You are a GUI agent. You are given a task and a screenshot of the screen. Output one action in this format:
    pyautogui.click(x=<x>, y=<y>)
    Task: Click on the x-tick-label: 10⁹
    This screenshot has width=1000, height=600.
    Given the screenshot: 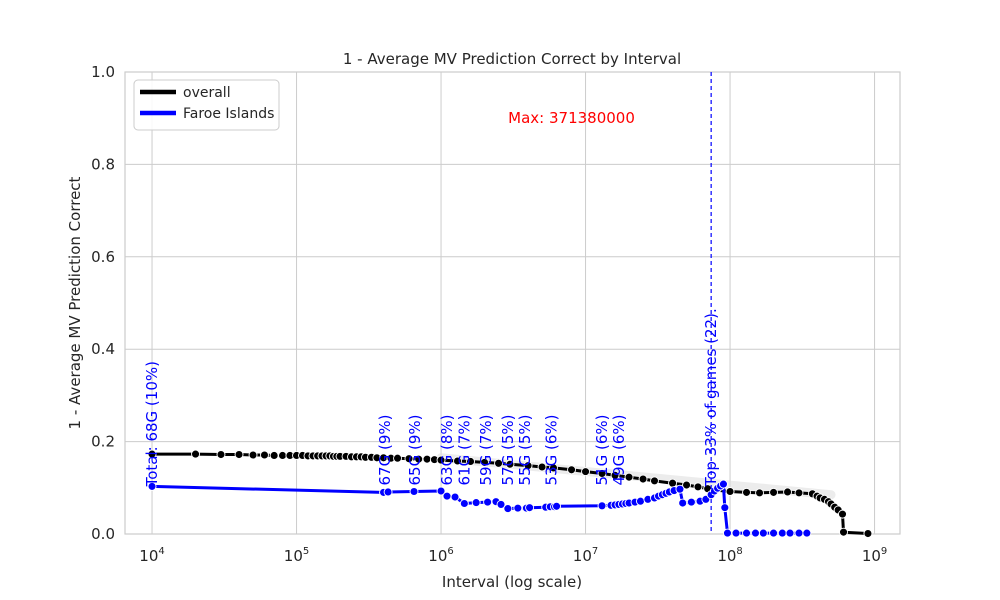 What is the action you would take?
    pyautogui.click(x=874, y=555)
    